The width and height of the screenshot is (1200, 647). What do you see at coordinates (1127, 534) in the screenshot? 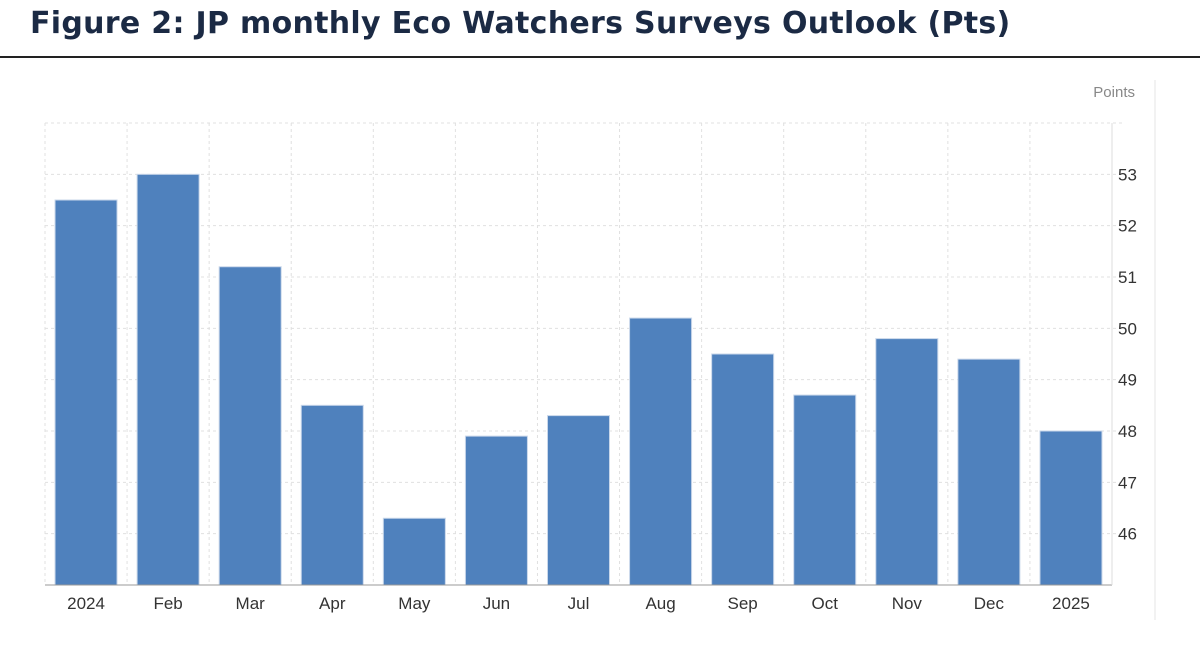
I see `y-tick-label: 46` at bounding box center [1127, 534].